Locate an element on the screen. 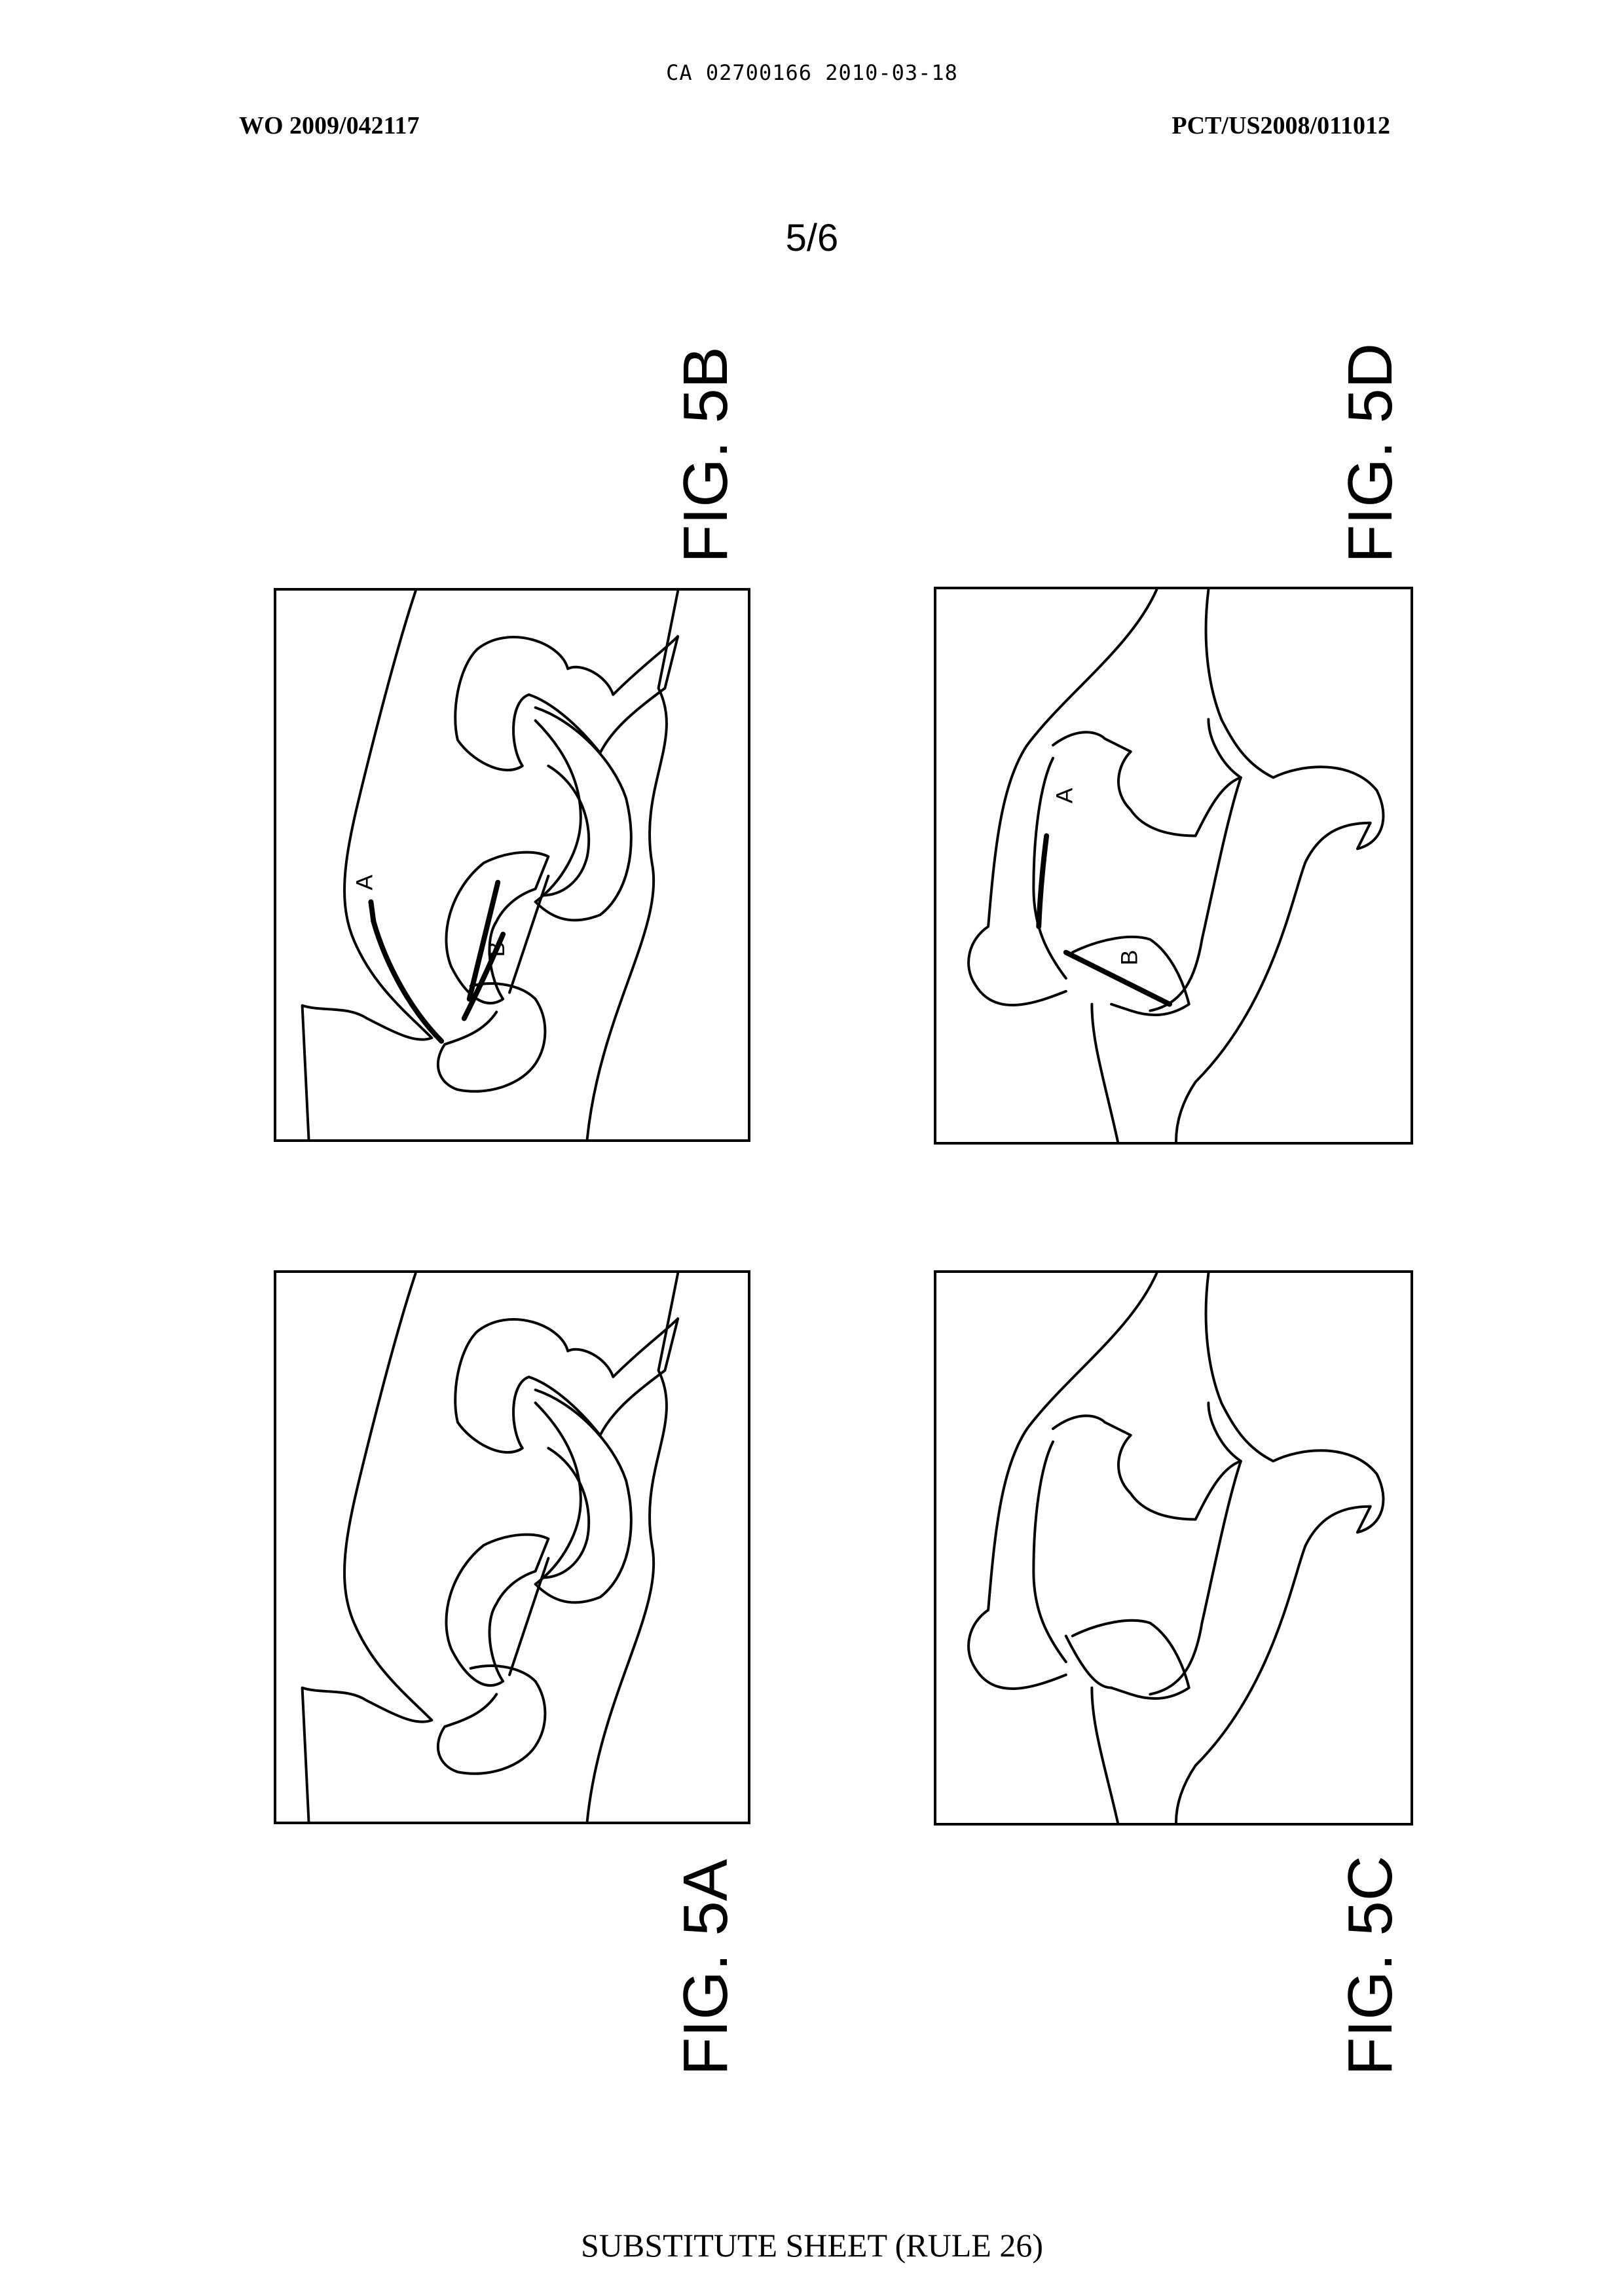 Image resolution: width=1624 pixels, height=2295 pixels. footer-text: SUBSTITUTE SHEET (RULE 26) is located at coordinates (812, 2245).